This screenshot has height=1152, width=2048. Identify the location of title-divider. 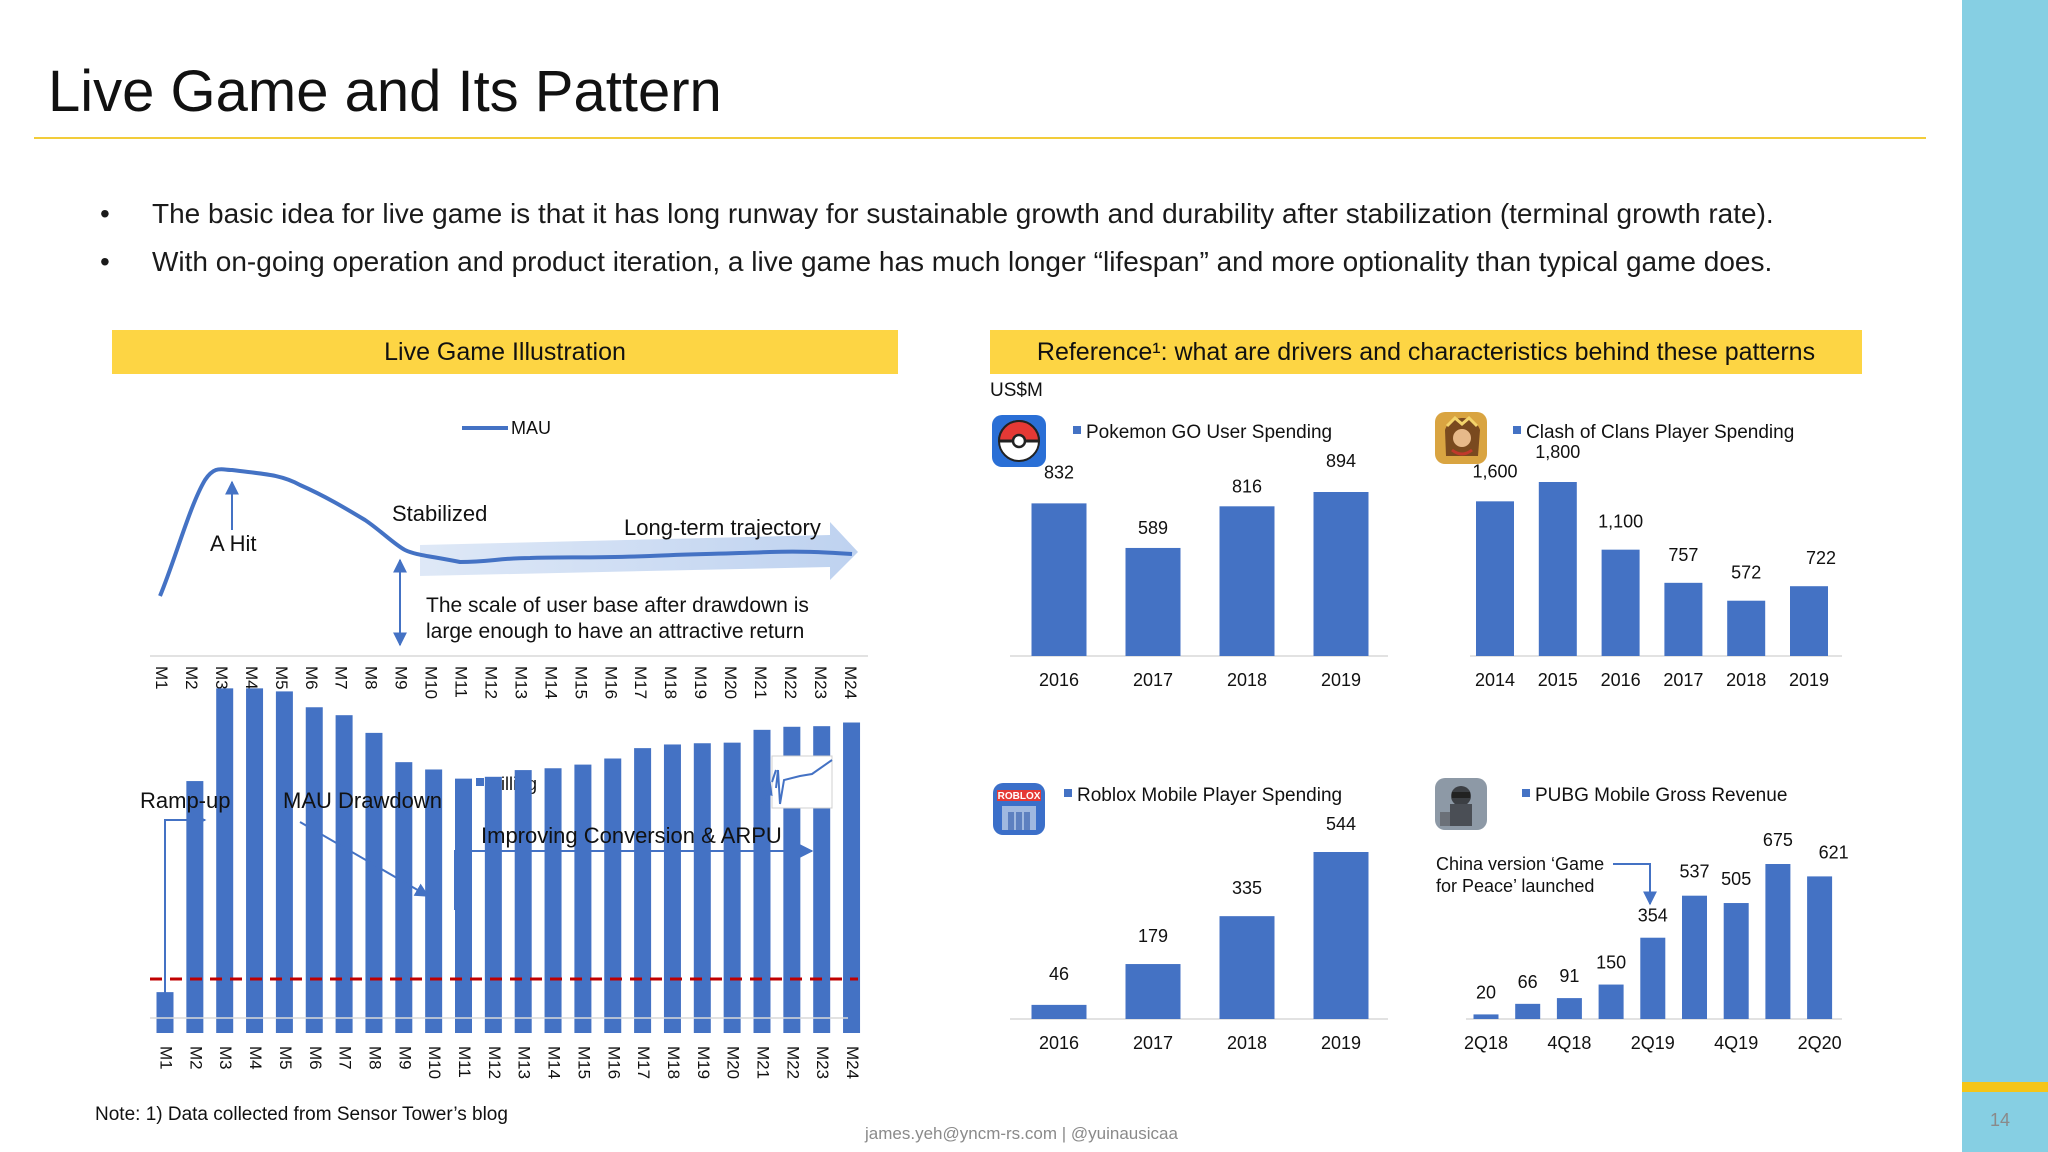
(980, 138).